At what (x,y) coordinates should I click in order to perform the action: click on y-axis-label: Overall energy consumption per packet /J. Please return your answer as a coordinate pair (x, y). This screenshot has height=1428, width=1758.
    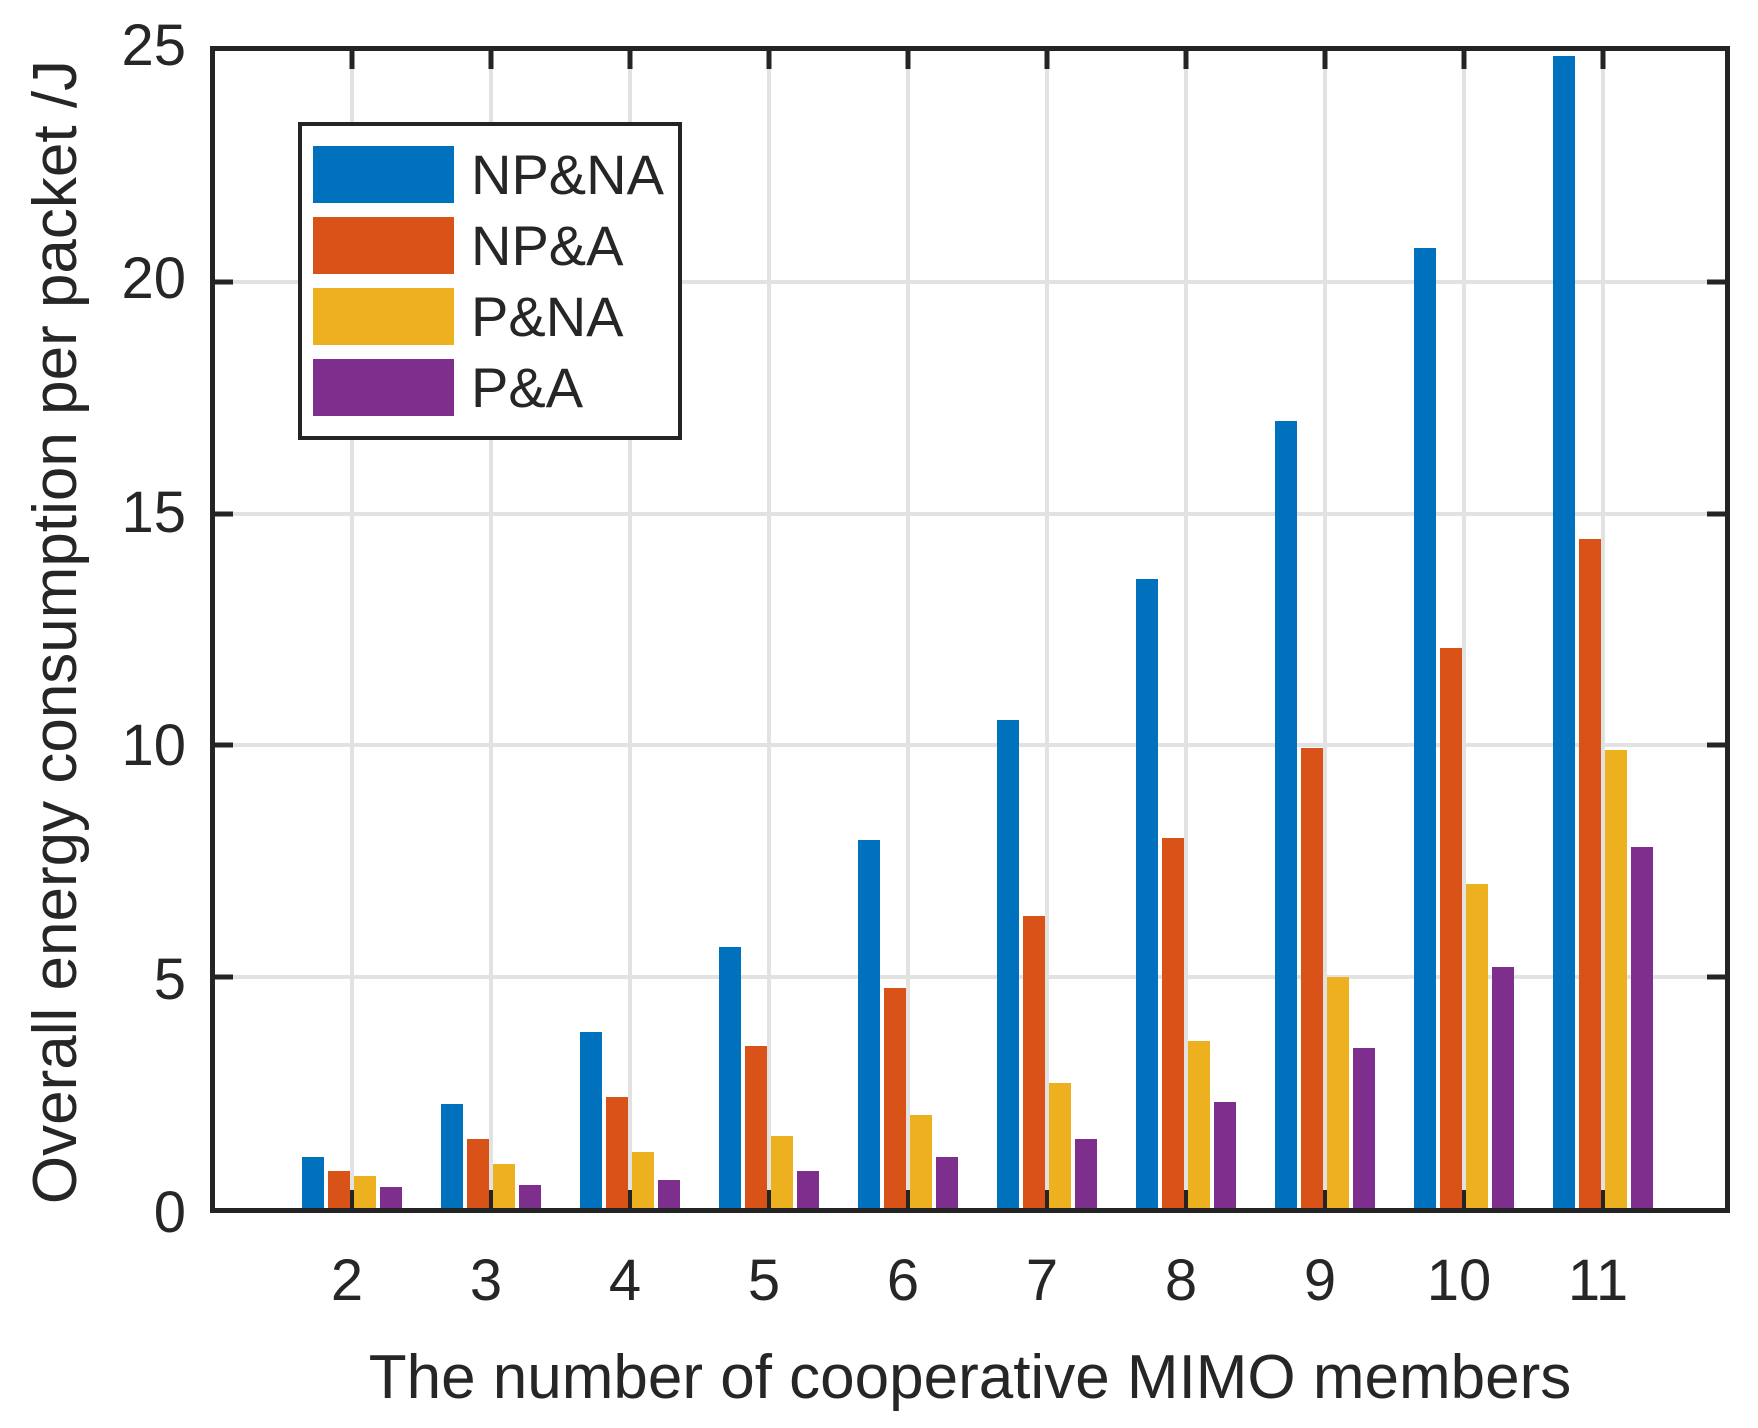
    Looking at the image, I should click on (55, 632).